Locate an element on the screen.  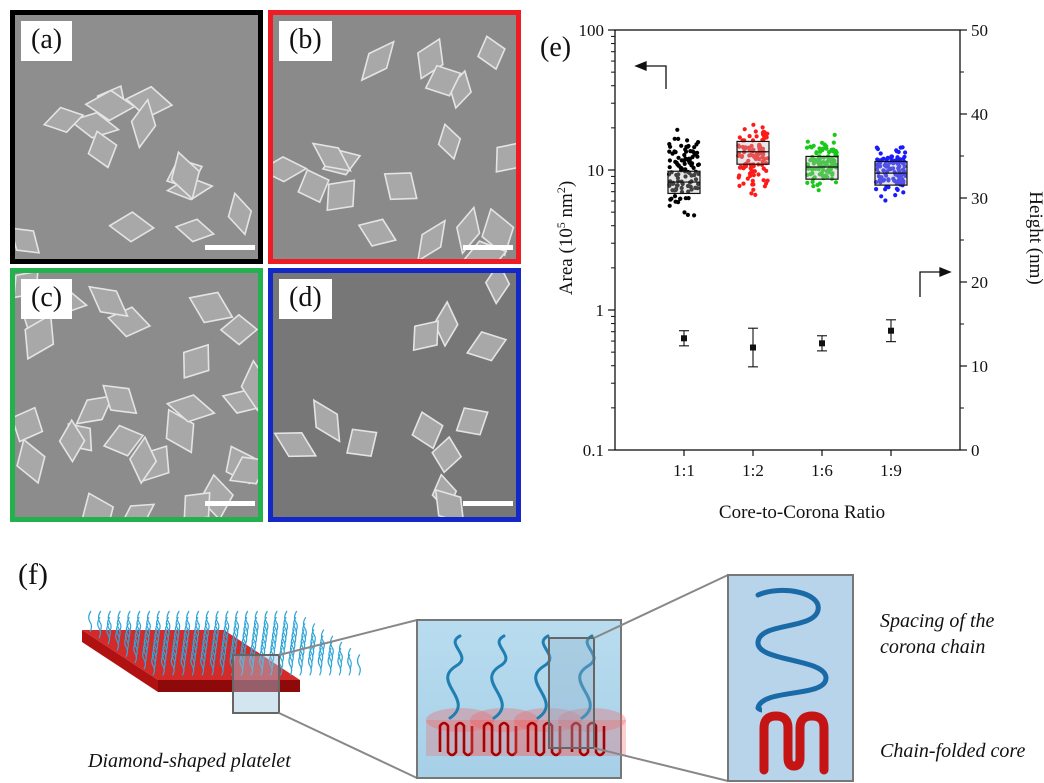
tem-image-a is located at coordinates (134, 169).